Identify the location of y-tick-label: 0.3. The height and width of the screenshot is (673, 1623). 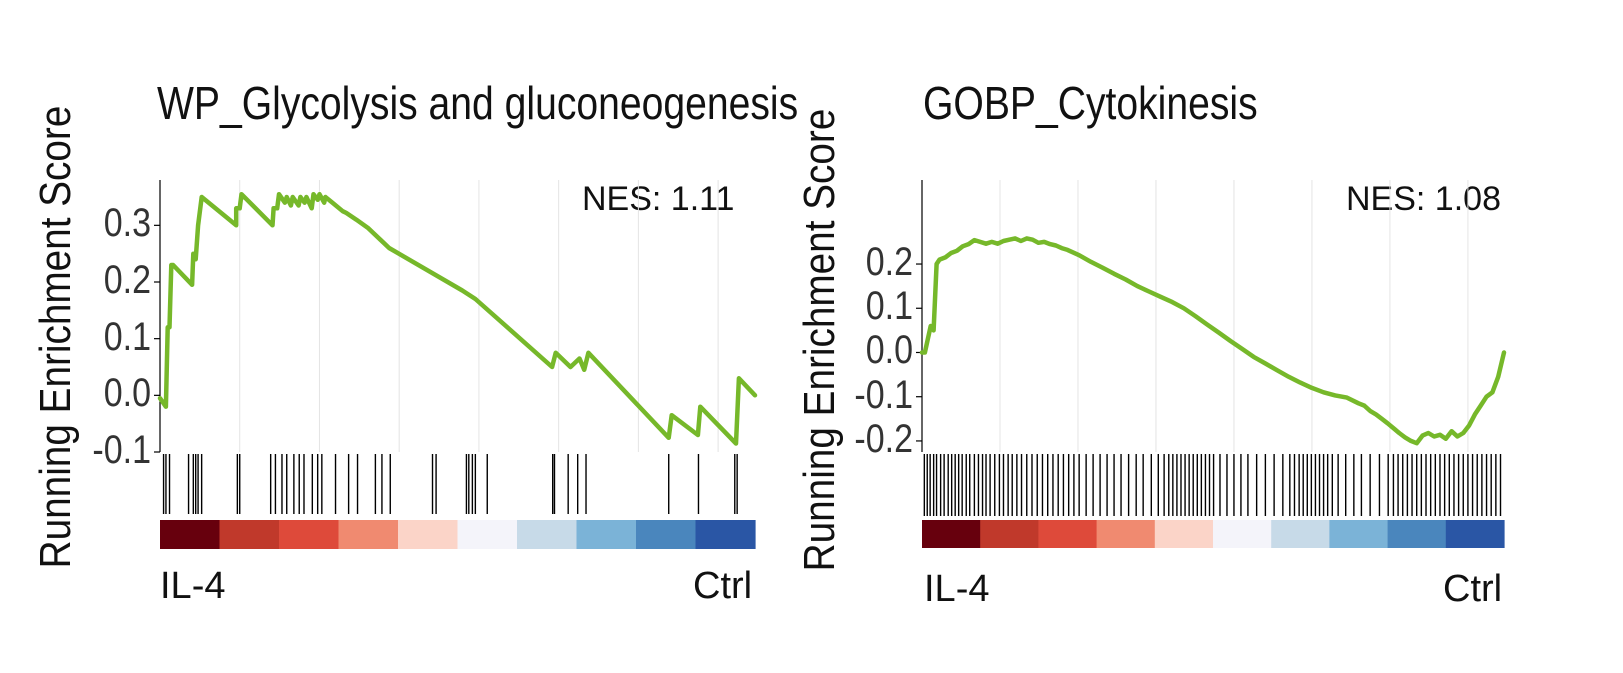
(127, 223).